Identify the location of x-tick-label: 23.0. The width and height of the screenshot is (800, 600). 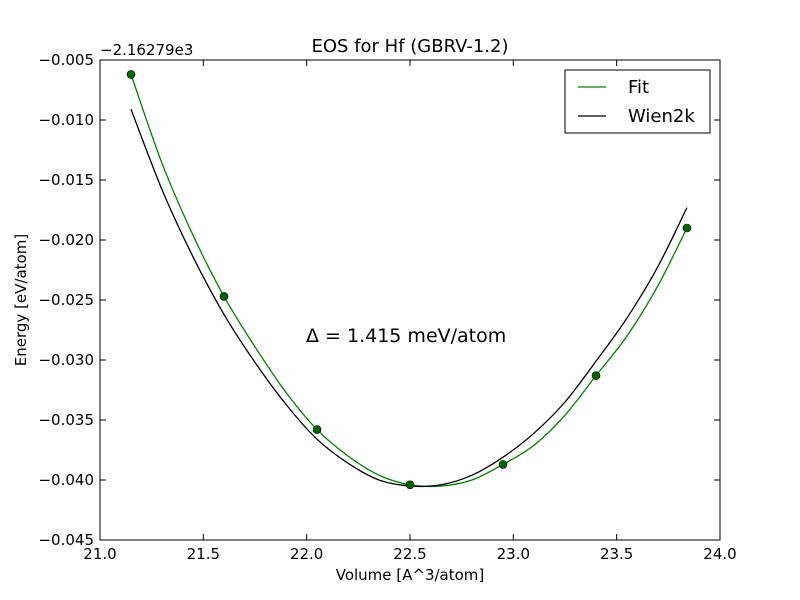
(513, 554).